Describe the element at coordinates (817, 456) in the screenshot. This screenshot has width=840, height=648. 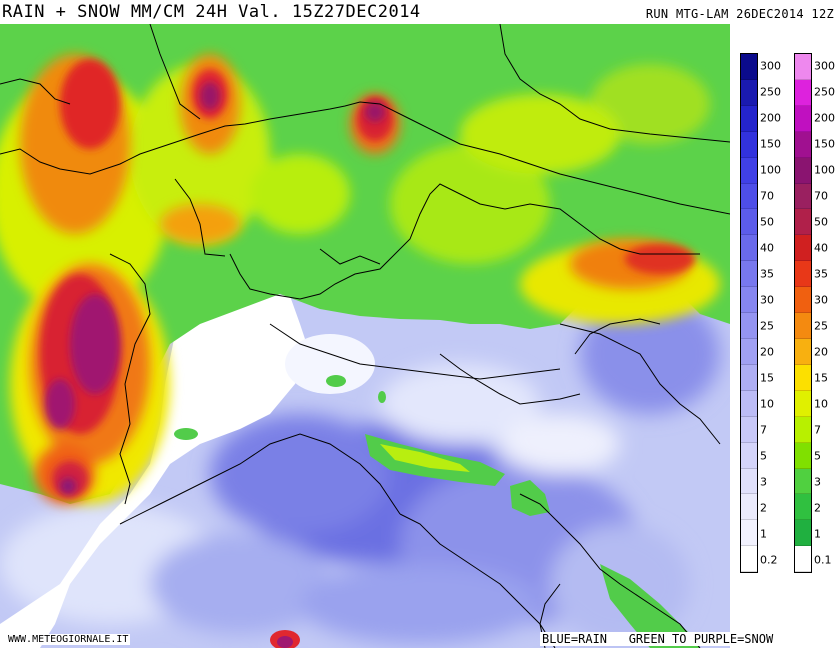
I see `snow-legend-label: 5` at that location.